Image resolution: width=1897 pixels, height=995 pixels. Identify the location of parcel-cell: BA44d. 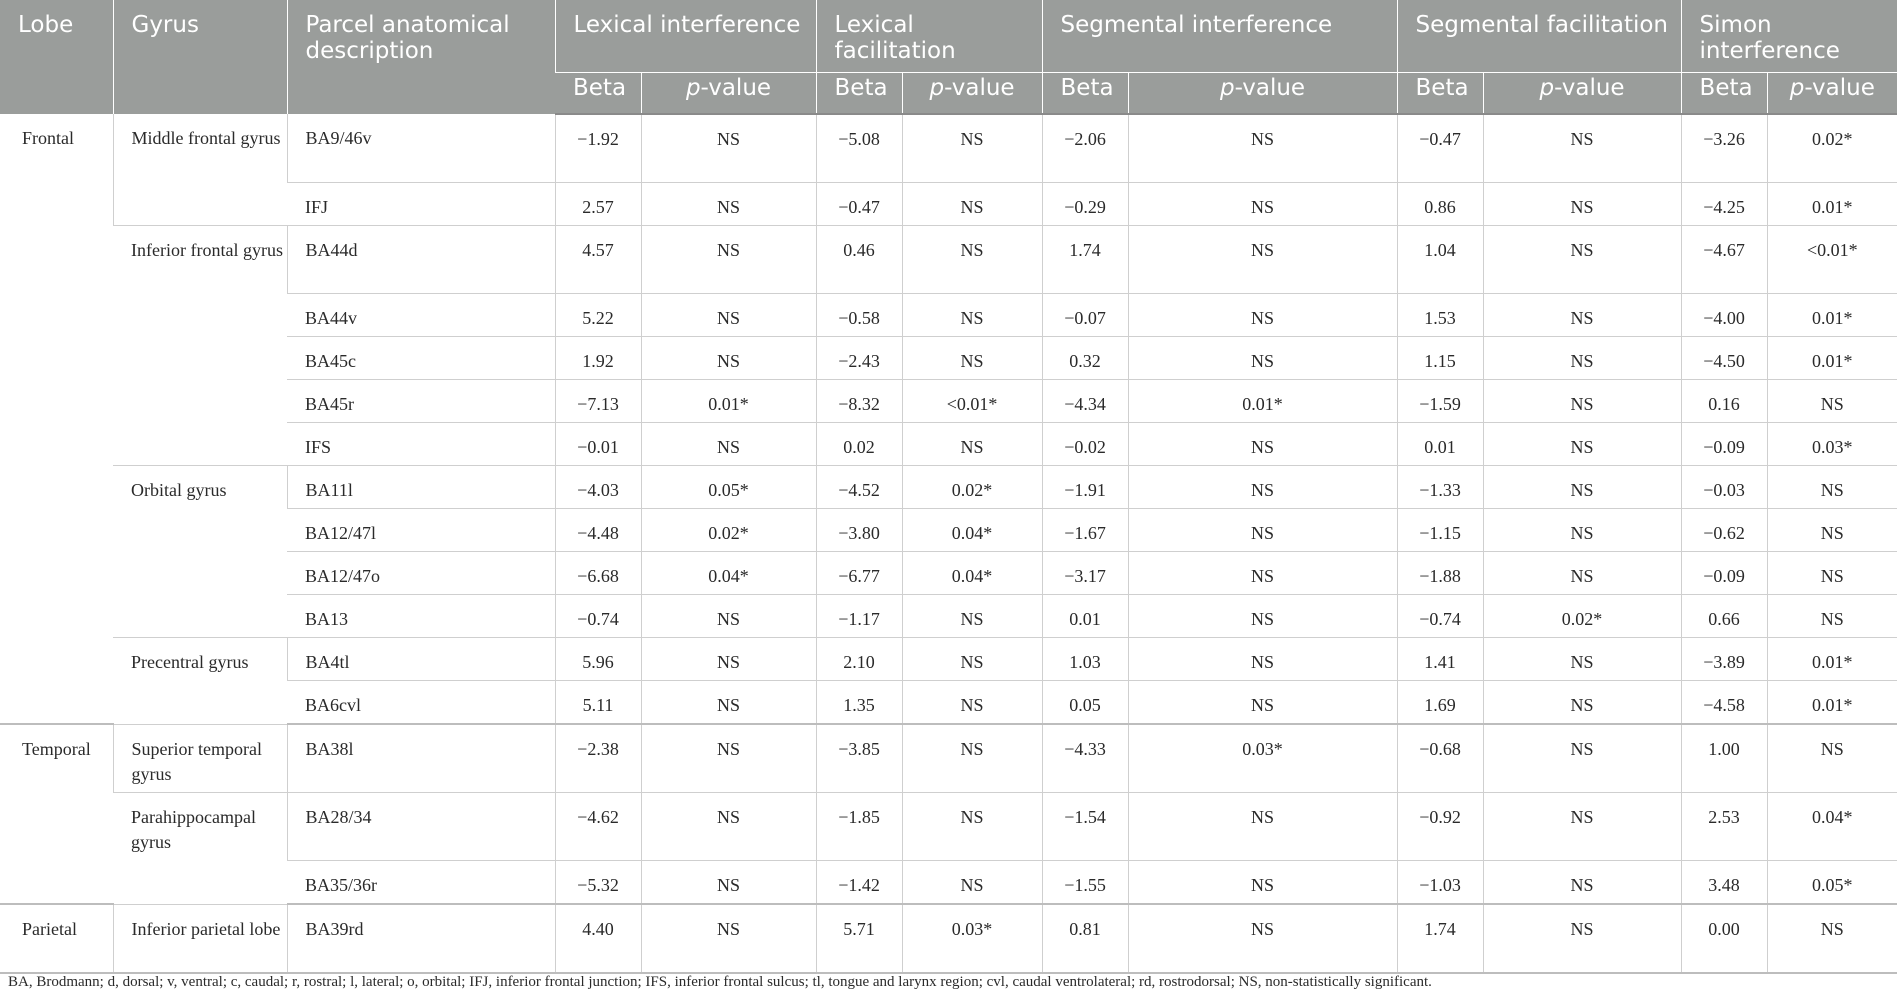
(420, 259).